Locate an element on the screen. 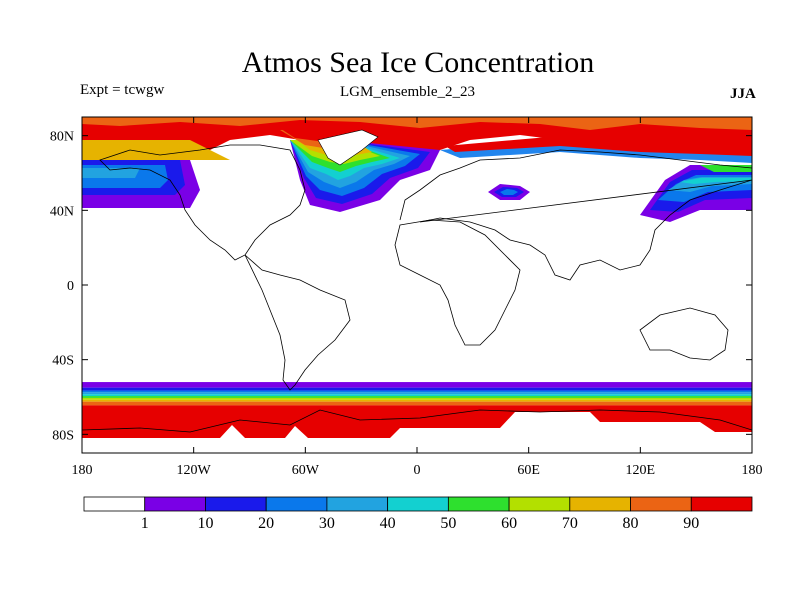 The height and width of the screenshot is (600, 800). africa-coast is located at coordinates (457, 282).